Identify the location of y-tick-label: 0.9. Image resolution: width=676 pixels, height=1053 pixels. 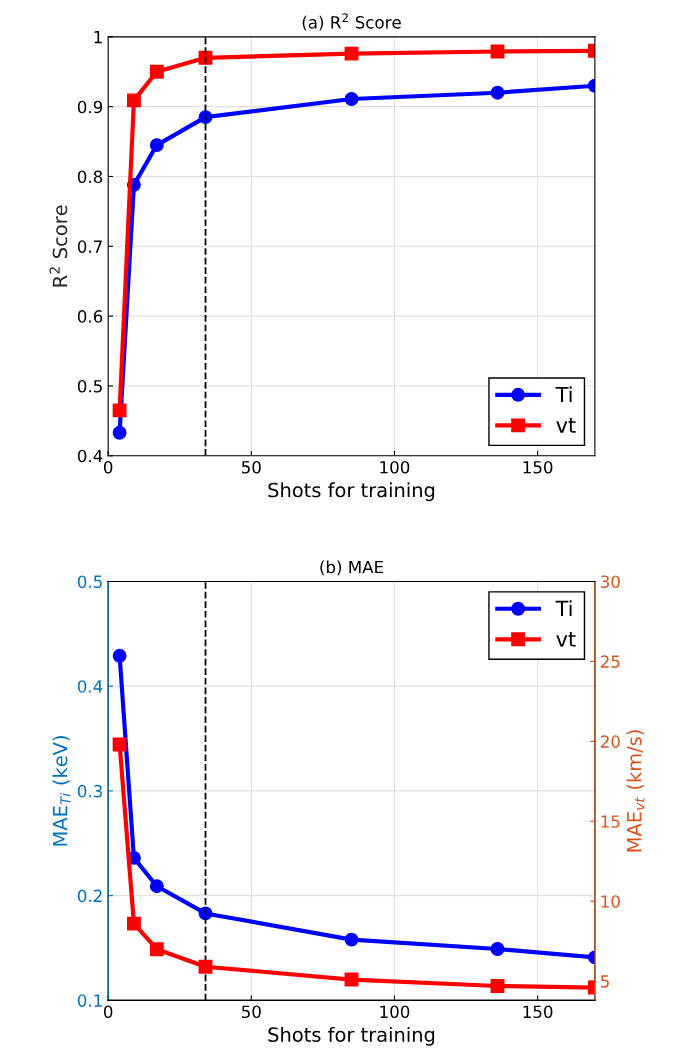
(90, 107).